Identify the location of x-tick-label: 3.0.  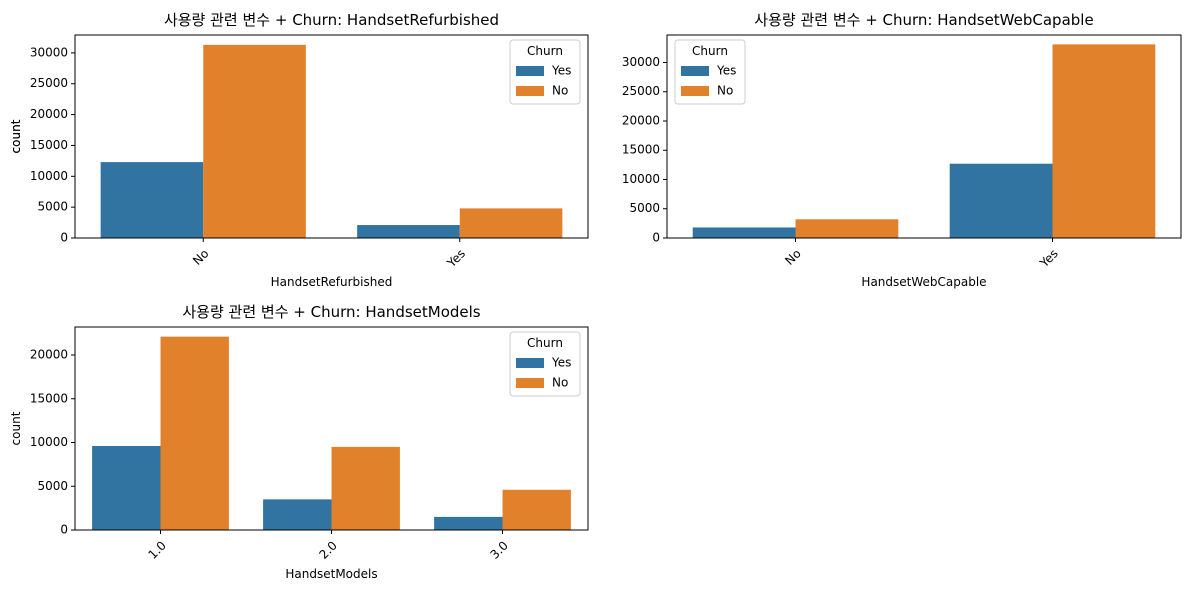
(498, 549).